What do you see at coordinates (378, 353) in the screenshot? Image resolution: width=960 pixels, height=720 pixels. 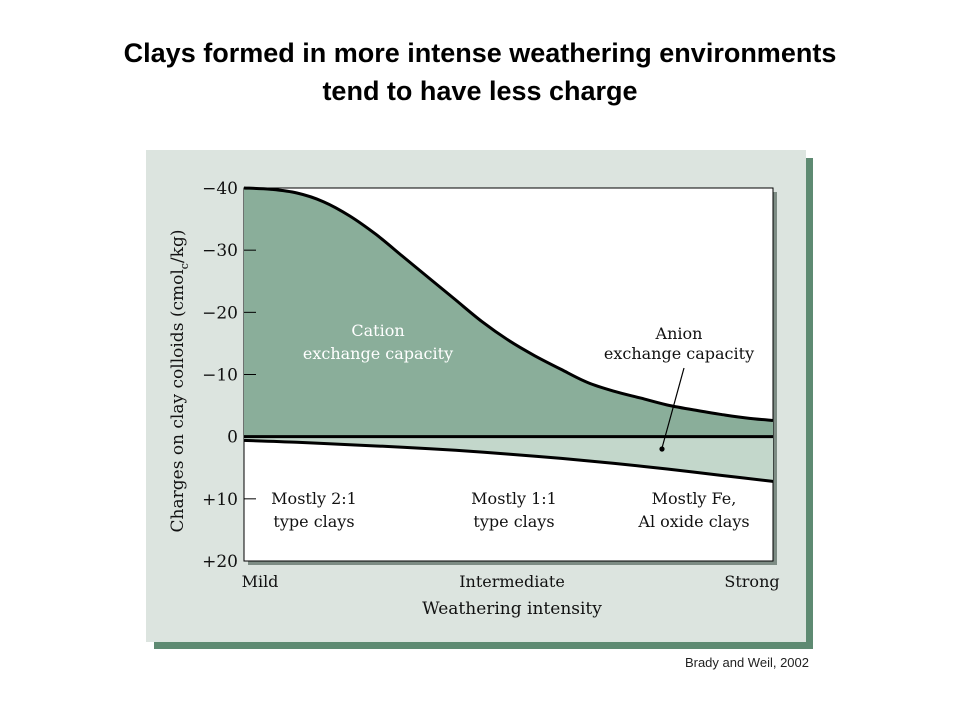 I see `cec-label-line2: exchange capacity` at bounding box center [378, 353].